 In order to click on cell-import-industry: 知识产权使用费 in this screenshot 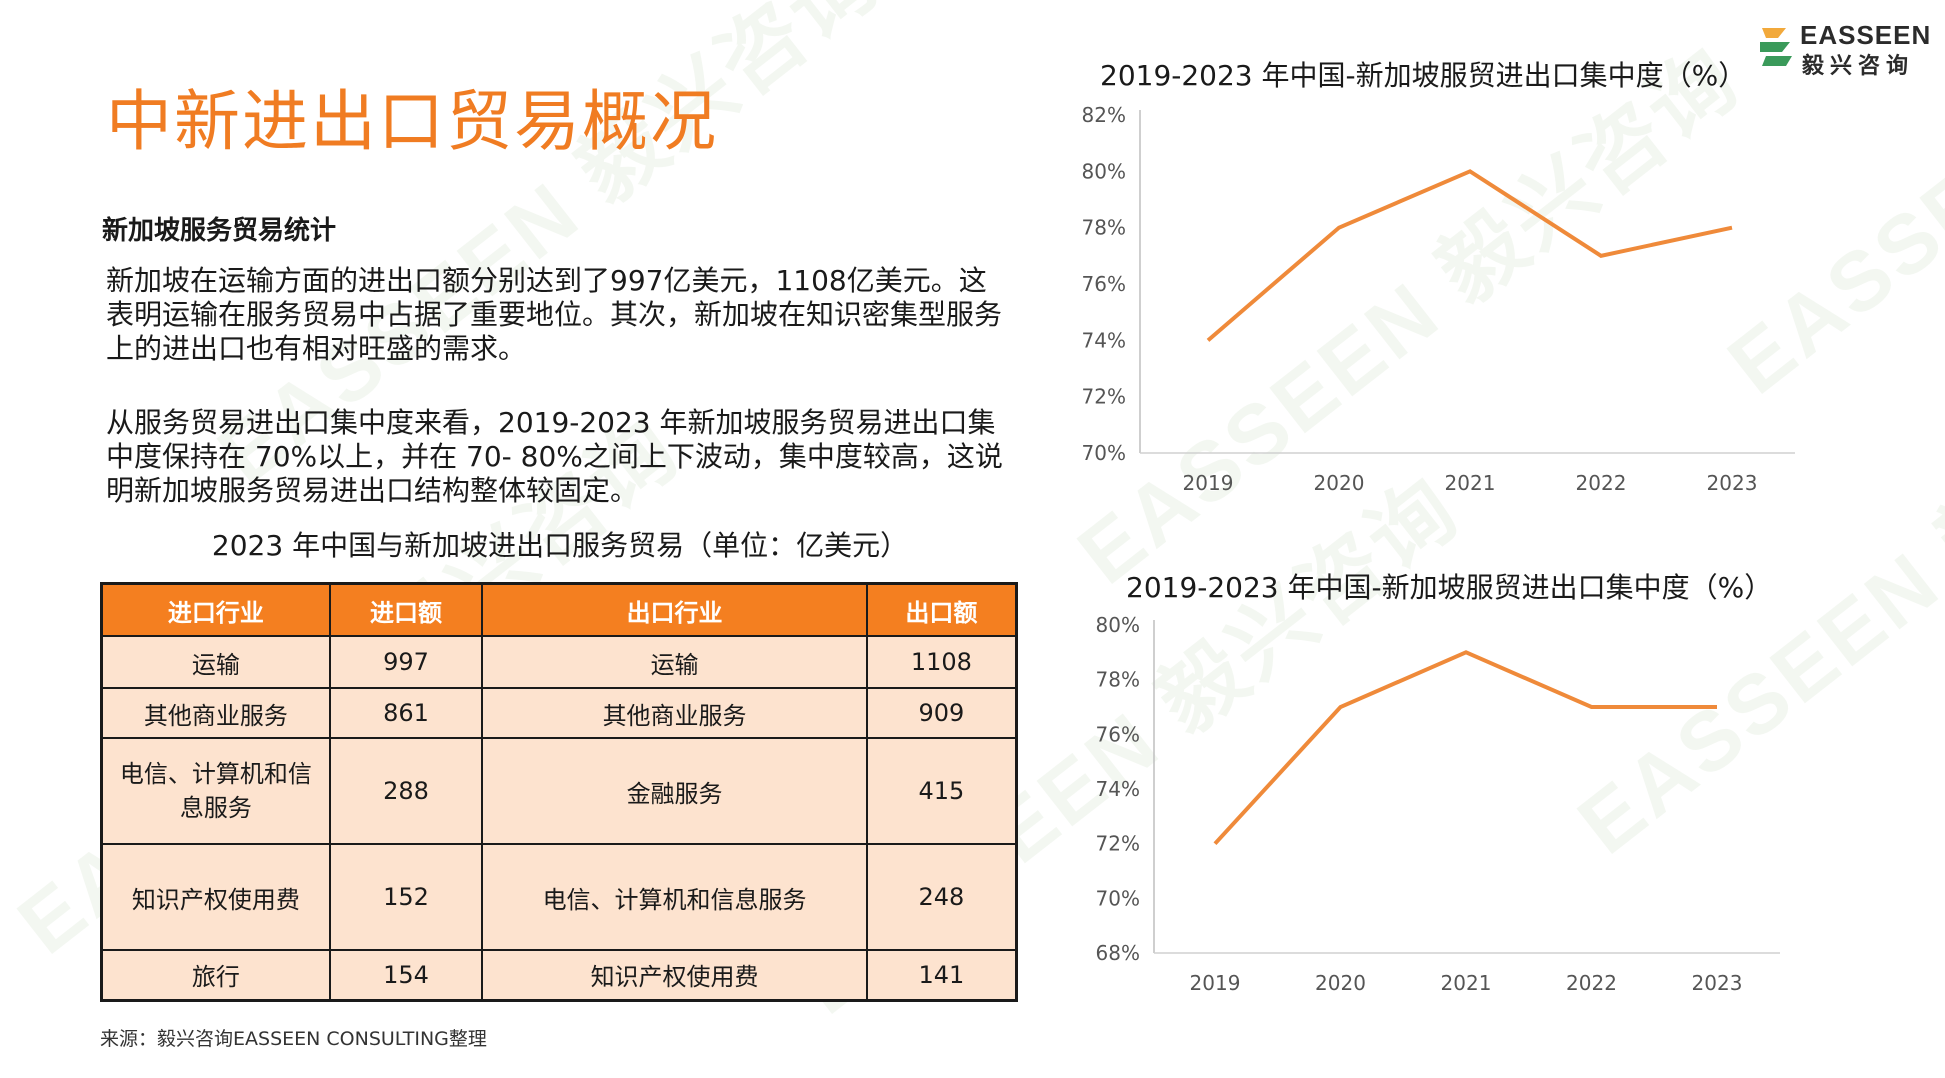, I will do `click(215, 897)`.